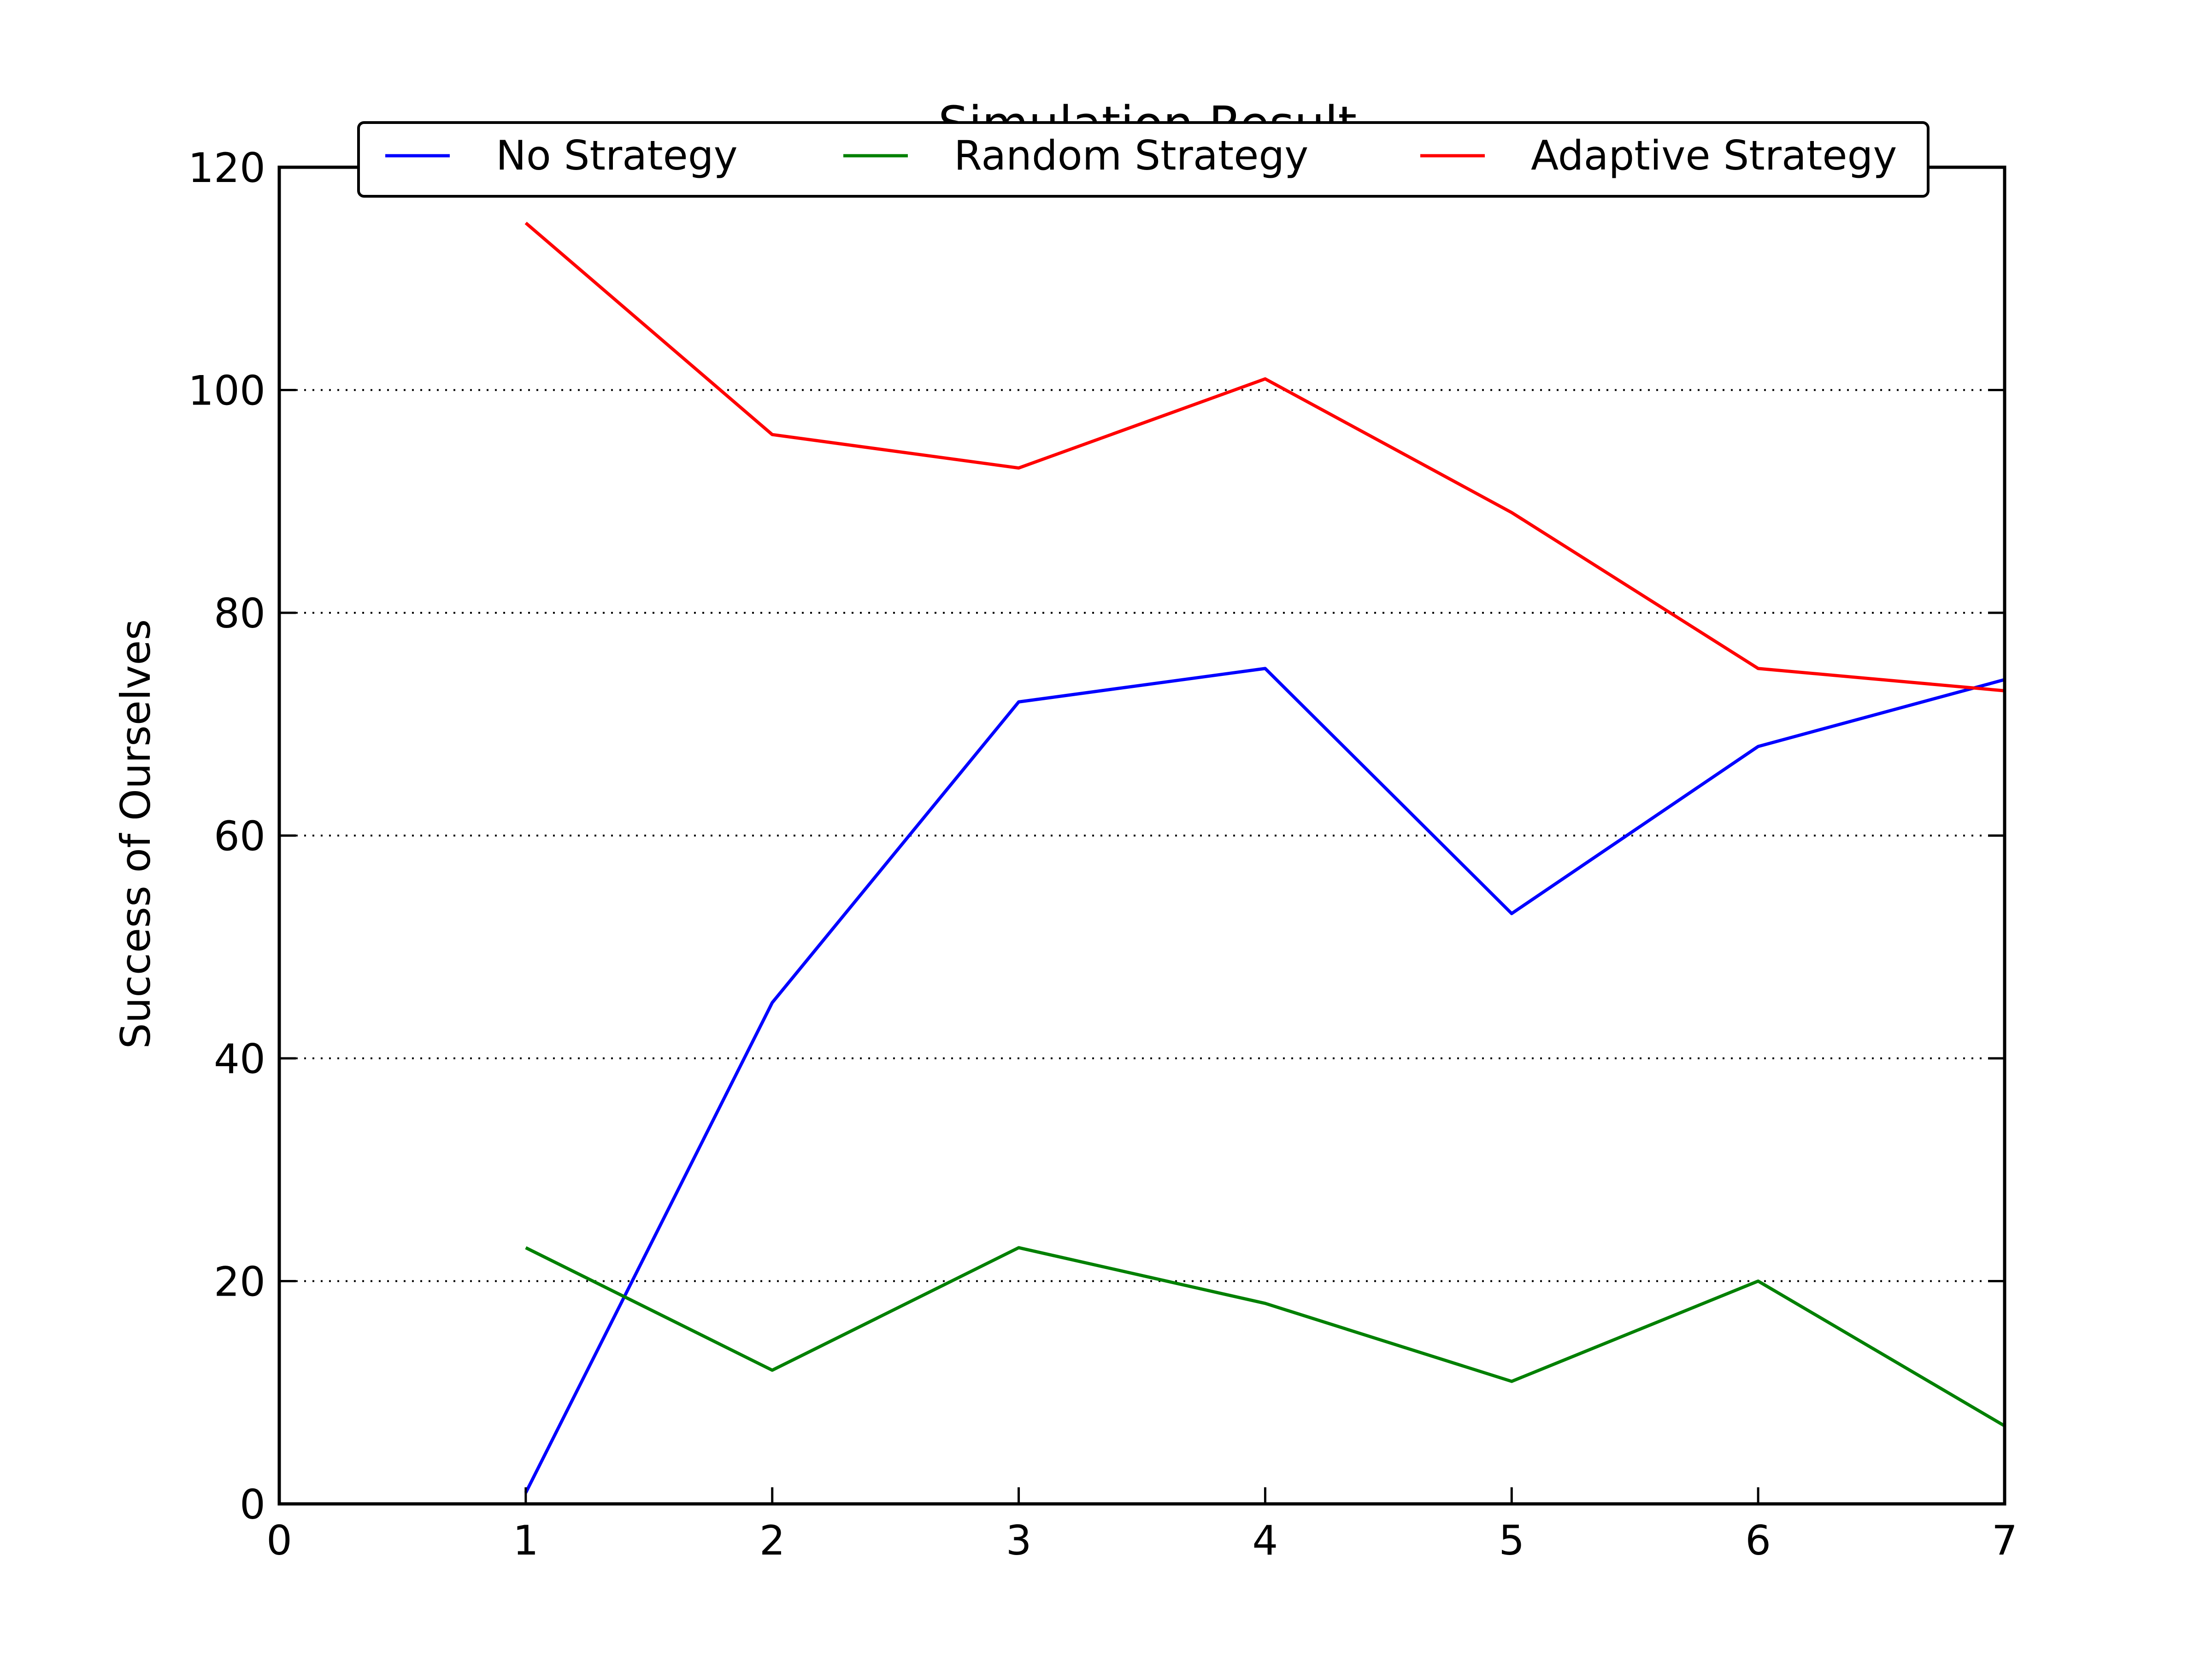  What do you see at coordinates (1131, 155) in the screenshot?
I see `legend-label: Random Strategy` at bounding box center [1131, 155].